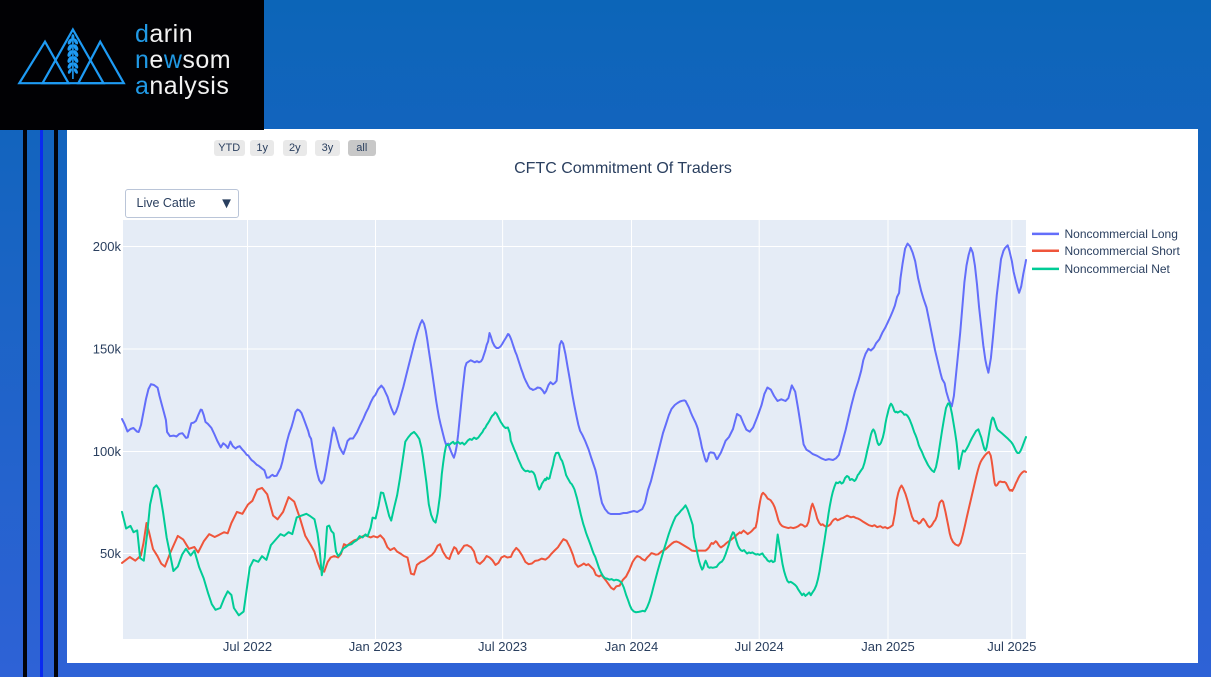 The height and width of the screenshot is (677, 1211). Describe the element at coordinates (107, 349) in the screenshot. I see `svg-text: 150k` at that location.